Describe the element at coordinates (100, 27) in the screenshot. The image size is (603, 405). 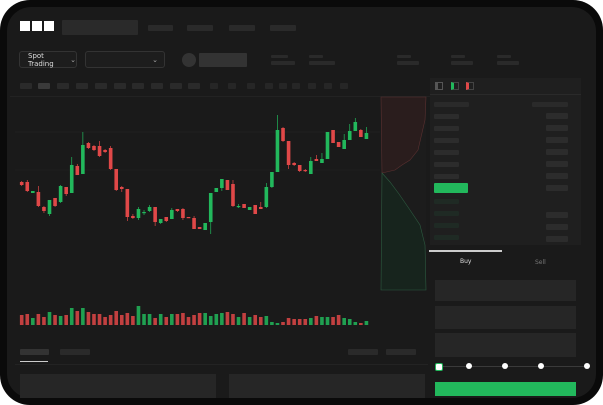
I see `search-bar` at that location.